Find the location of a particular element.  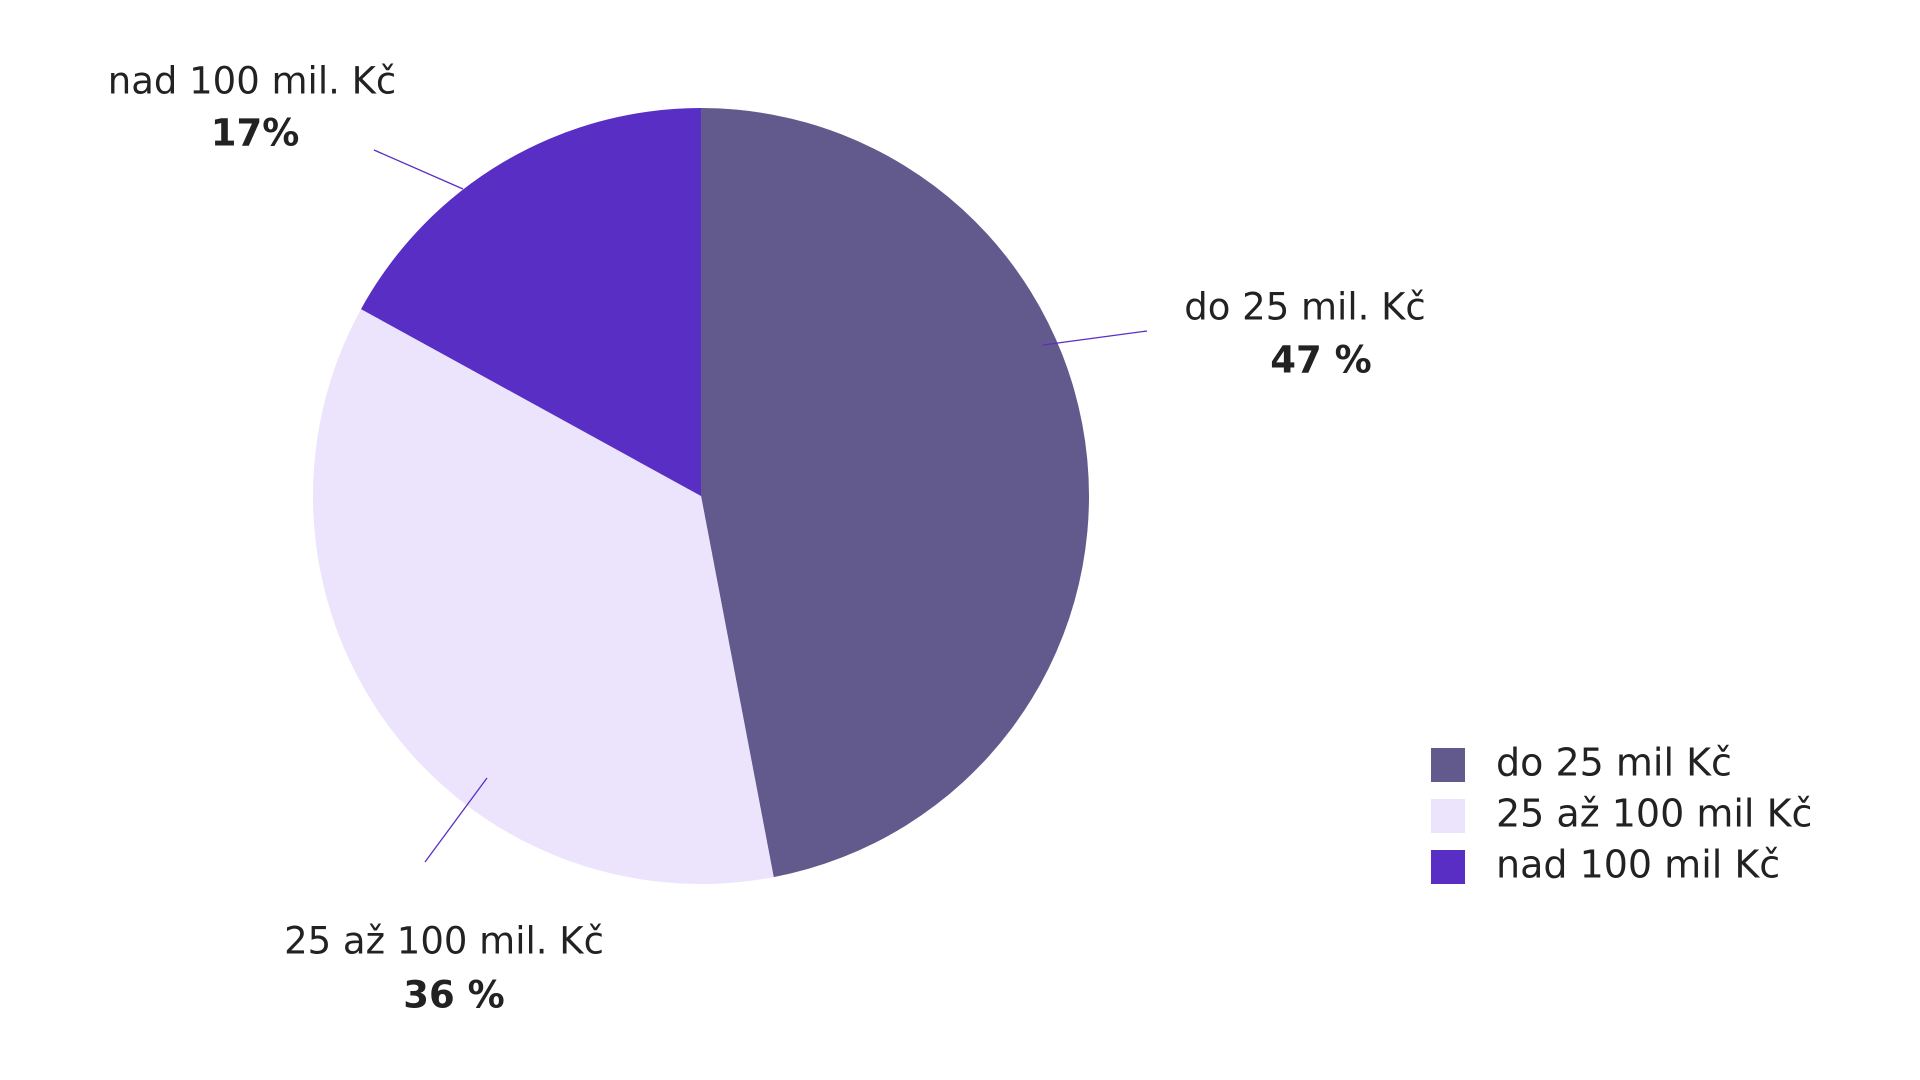

data-label: 47 % is located at coordinates (1320, 360).